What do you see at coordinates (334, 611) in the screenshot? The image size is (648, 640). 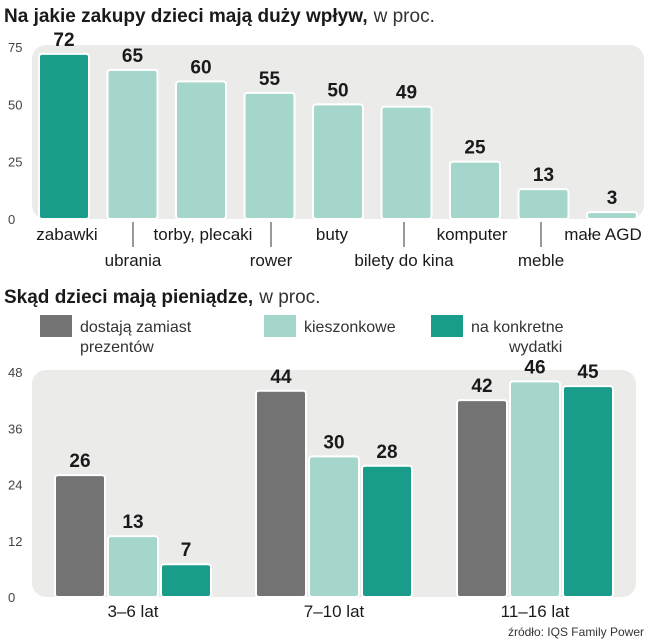 I see `chart2-category-label: 7–10 lat` at bounding box center [334, 611].